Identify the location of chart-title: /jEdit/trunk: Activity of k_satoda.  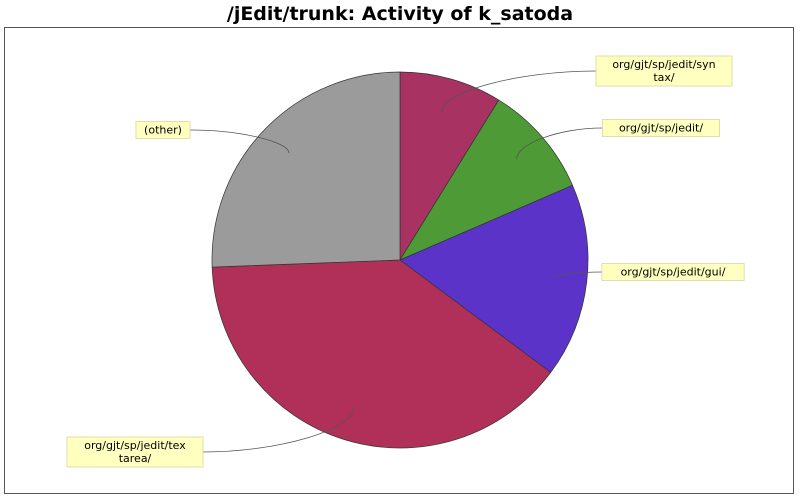
(400, 14).